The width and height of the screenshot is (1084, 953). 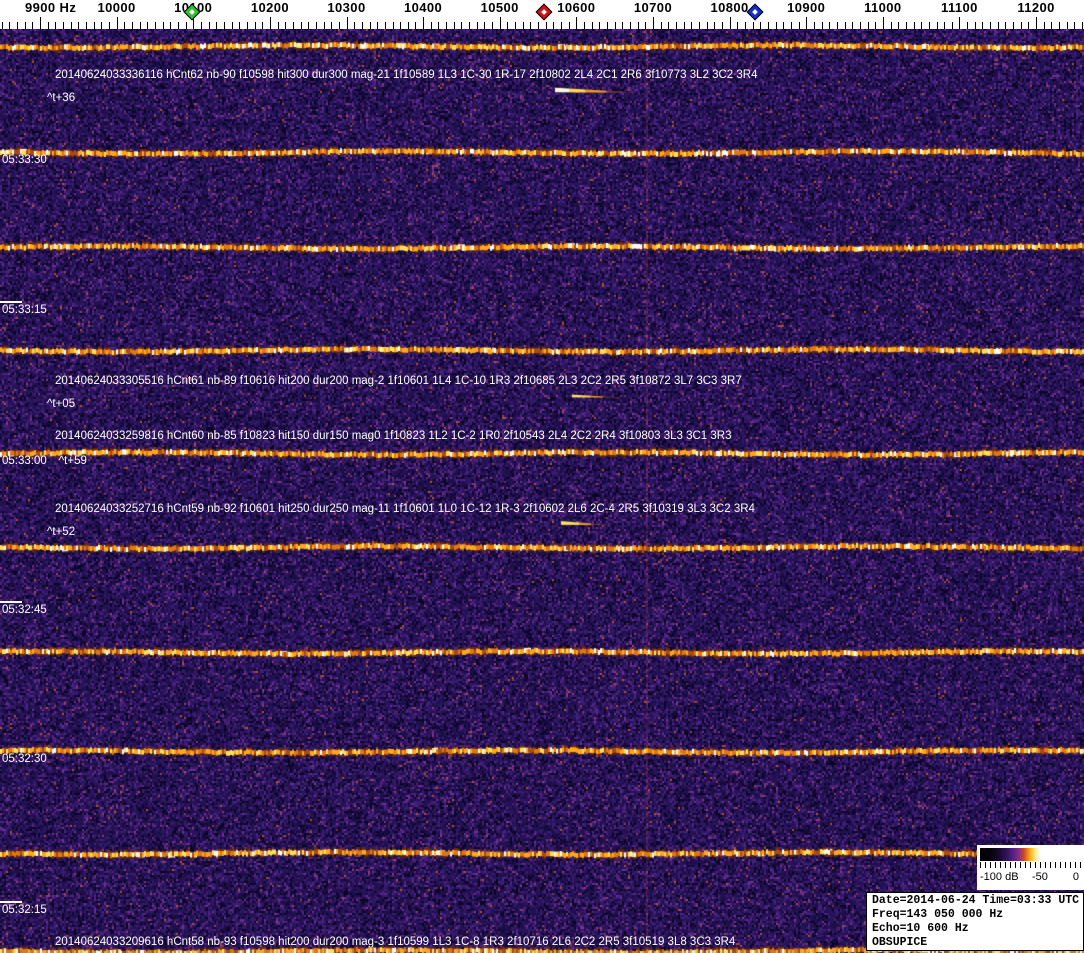 I want to click on info-station-name: OBSUPICE, so click(x=900, y=942).